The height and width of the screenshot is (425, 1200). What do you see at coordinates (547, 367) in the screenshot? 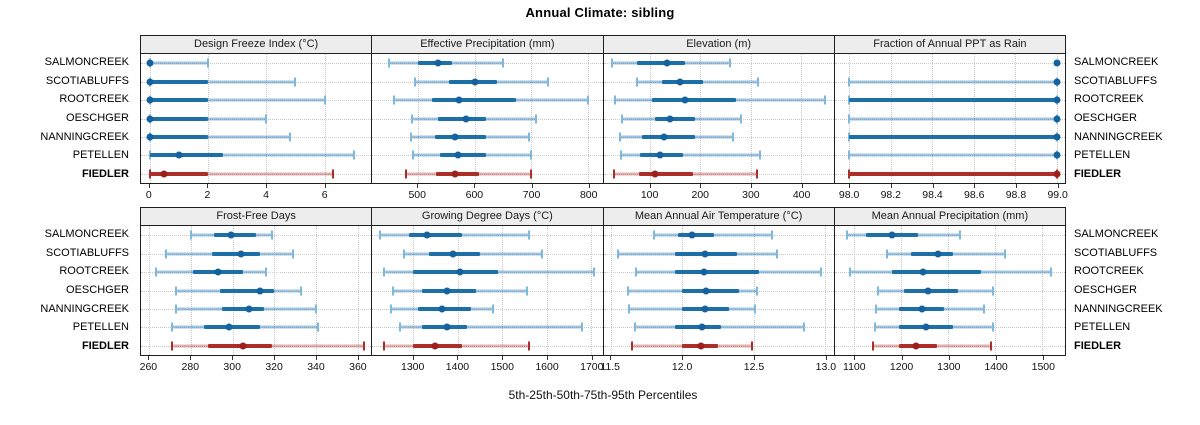
I see `axis-tick-label: 1600` at bounding box center [547, 367].